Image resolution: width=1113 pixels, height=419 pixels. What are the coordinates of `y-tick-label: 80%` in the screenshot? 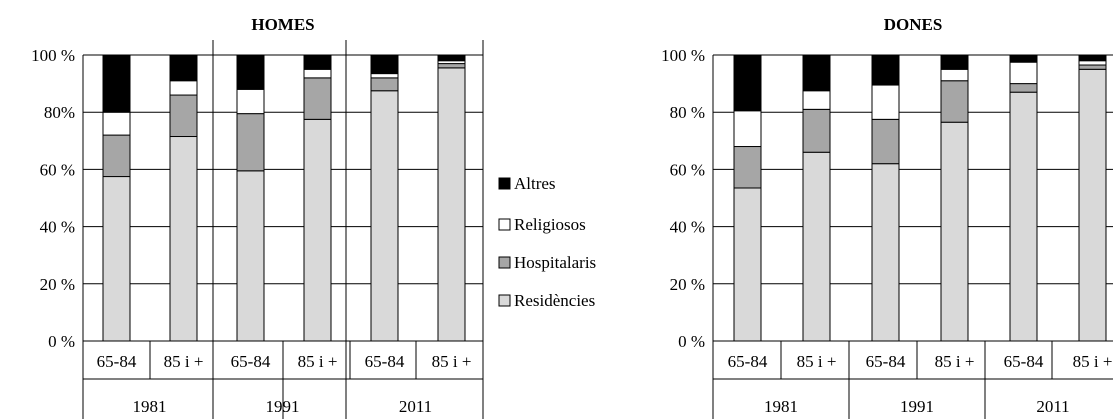 It's located at (59, 112).